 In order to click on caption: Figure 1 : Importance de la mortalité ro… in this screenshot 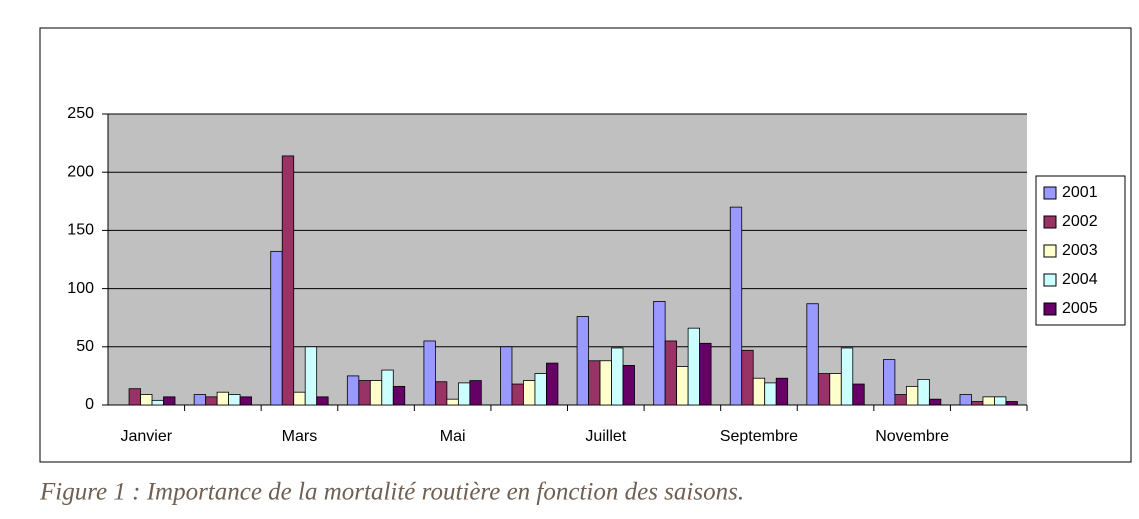, I will do `click(391, 492)`.